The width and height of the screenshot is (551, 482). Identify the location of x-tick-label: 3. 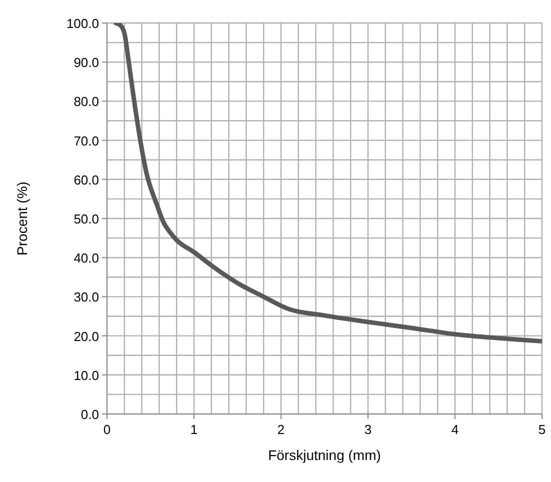
(368, 429).